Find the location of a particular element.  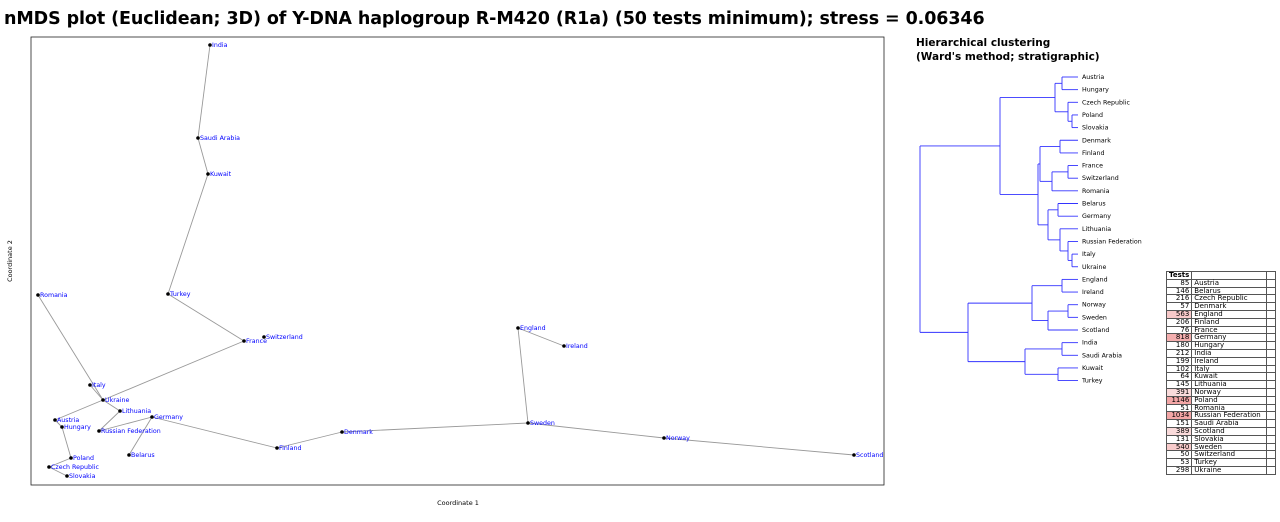

link-czech-republic-slovakia is located at coordinates (58, 471).